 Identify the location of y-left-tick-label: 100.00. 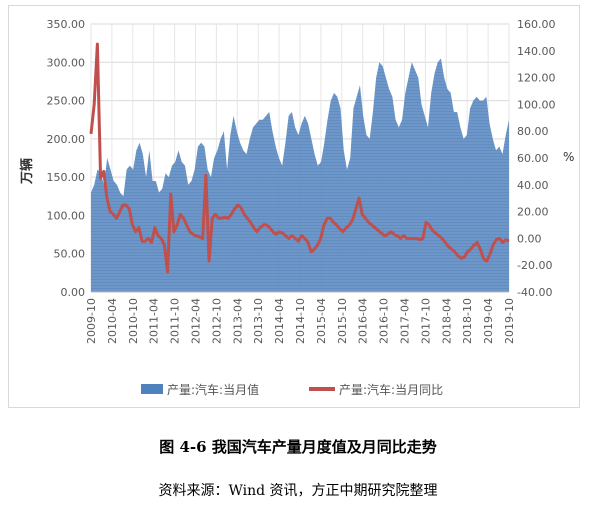
(66, 215).